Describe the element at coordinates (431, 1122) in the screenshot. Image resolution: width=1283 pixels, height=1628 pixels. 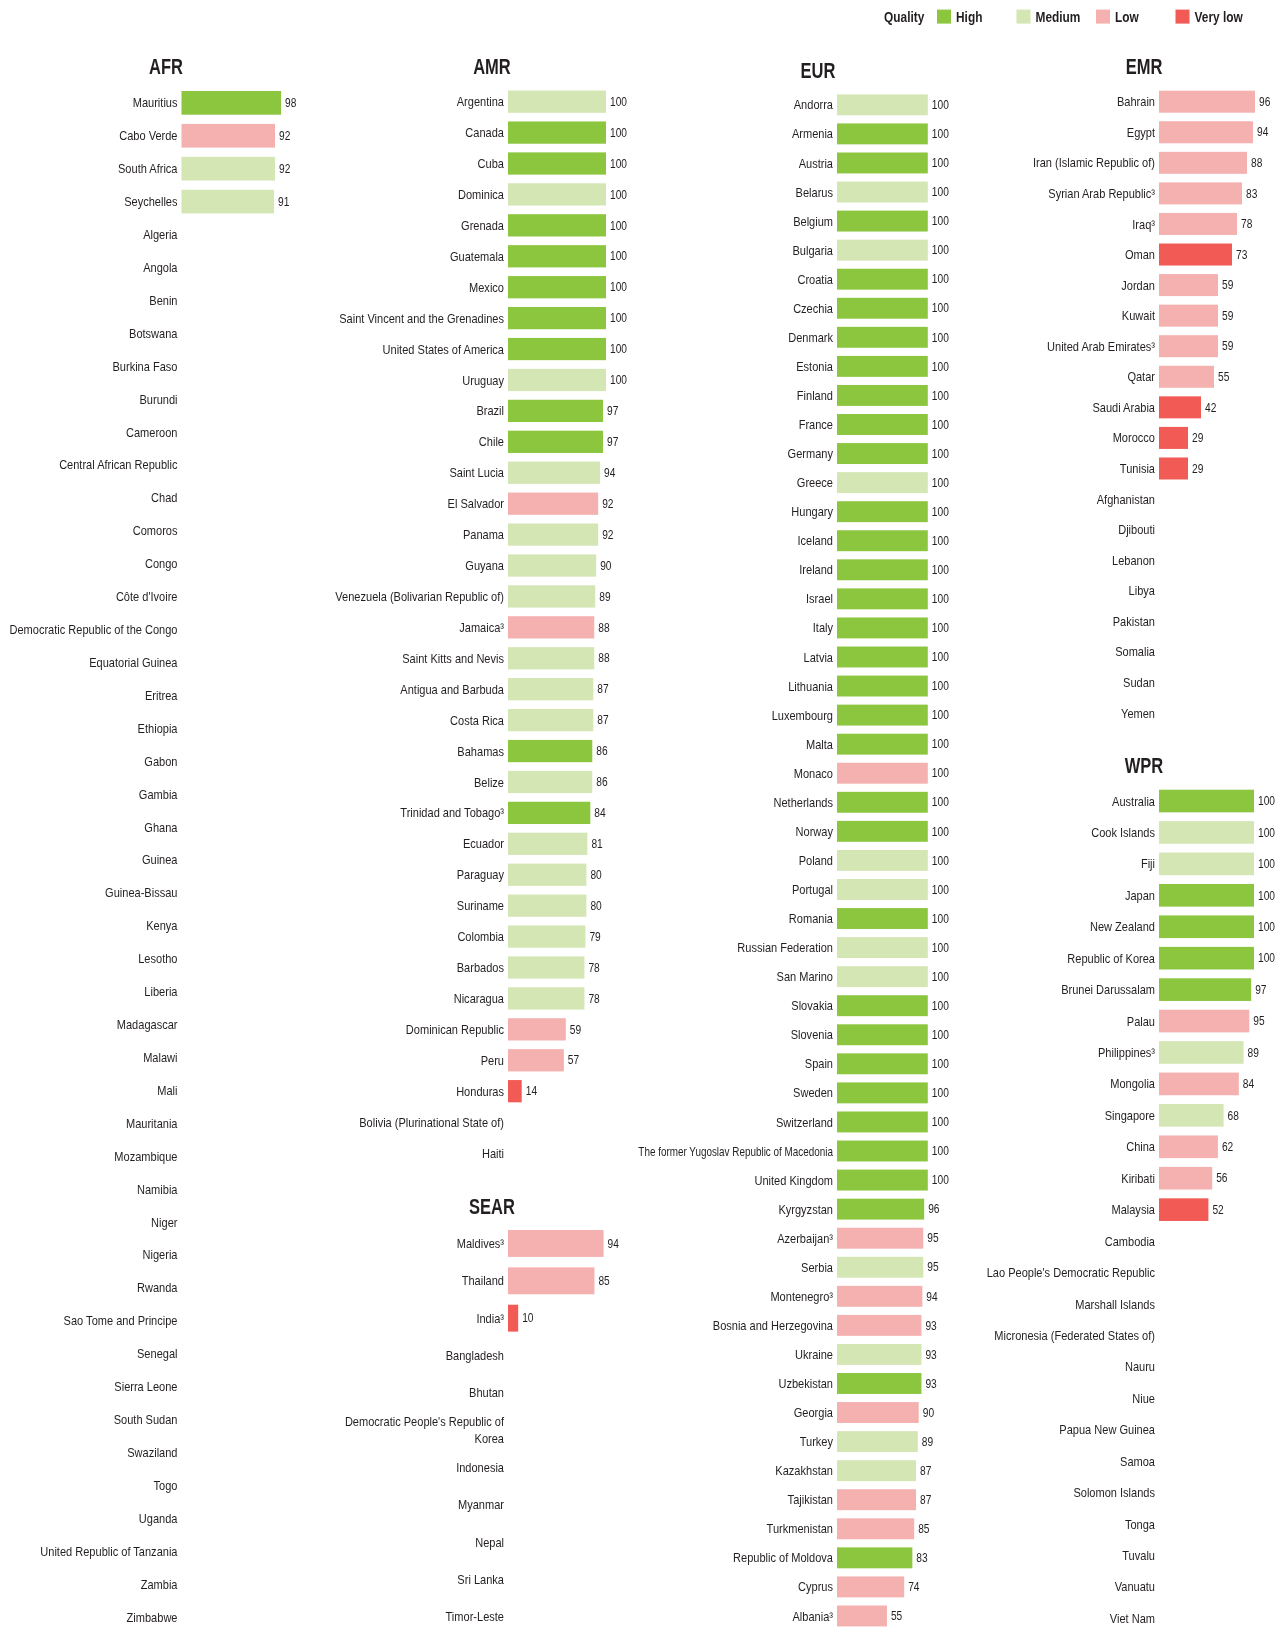
I see `y-tick-label: Bolivia (Plurinational State of)` at that location.